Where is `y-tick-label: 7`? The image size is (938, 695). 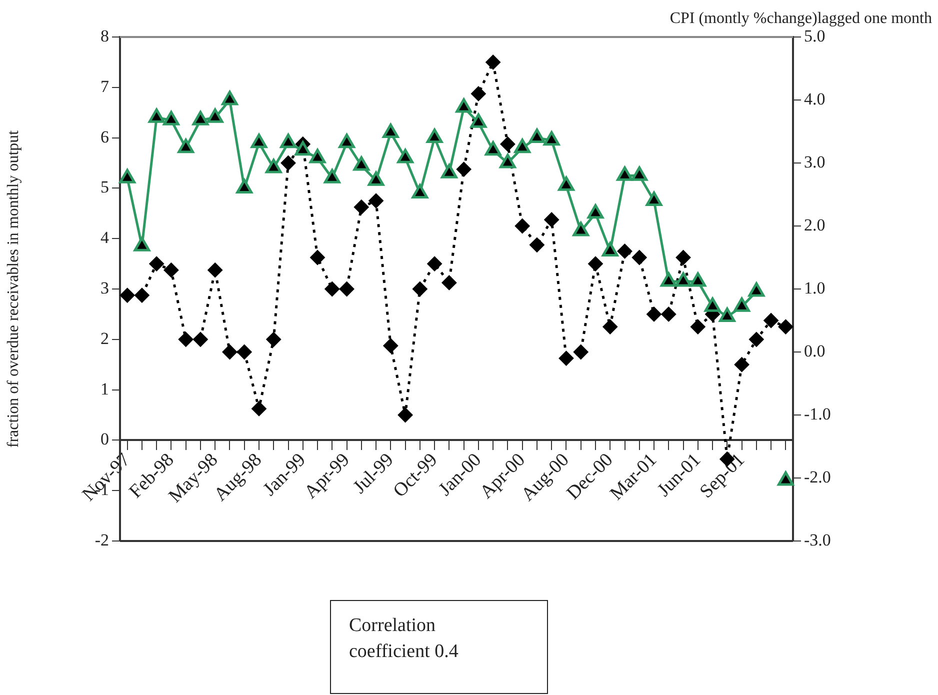
y-tick-label: 7 is located at coordinates (105, 86).